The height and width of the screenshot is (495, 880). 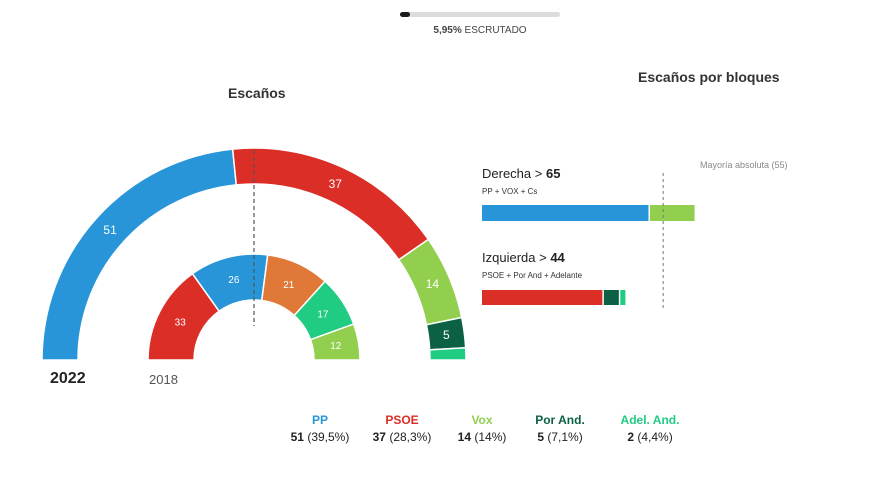 What do you see at coordinates (482, 420) in the screenshot?
I see `legend-name: Vox` at bounding box center [482, 420].